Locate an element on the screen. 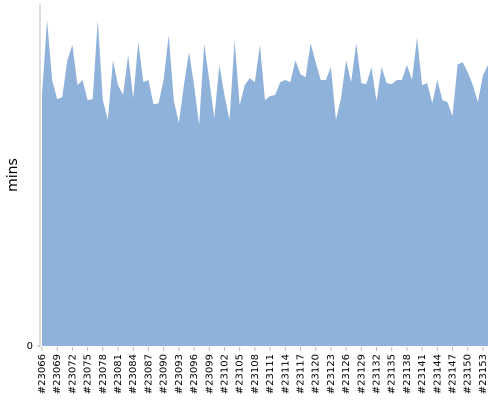  x-tick-label: #23105 is located at coordinates (240, 374).